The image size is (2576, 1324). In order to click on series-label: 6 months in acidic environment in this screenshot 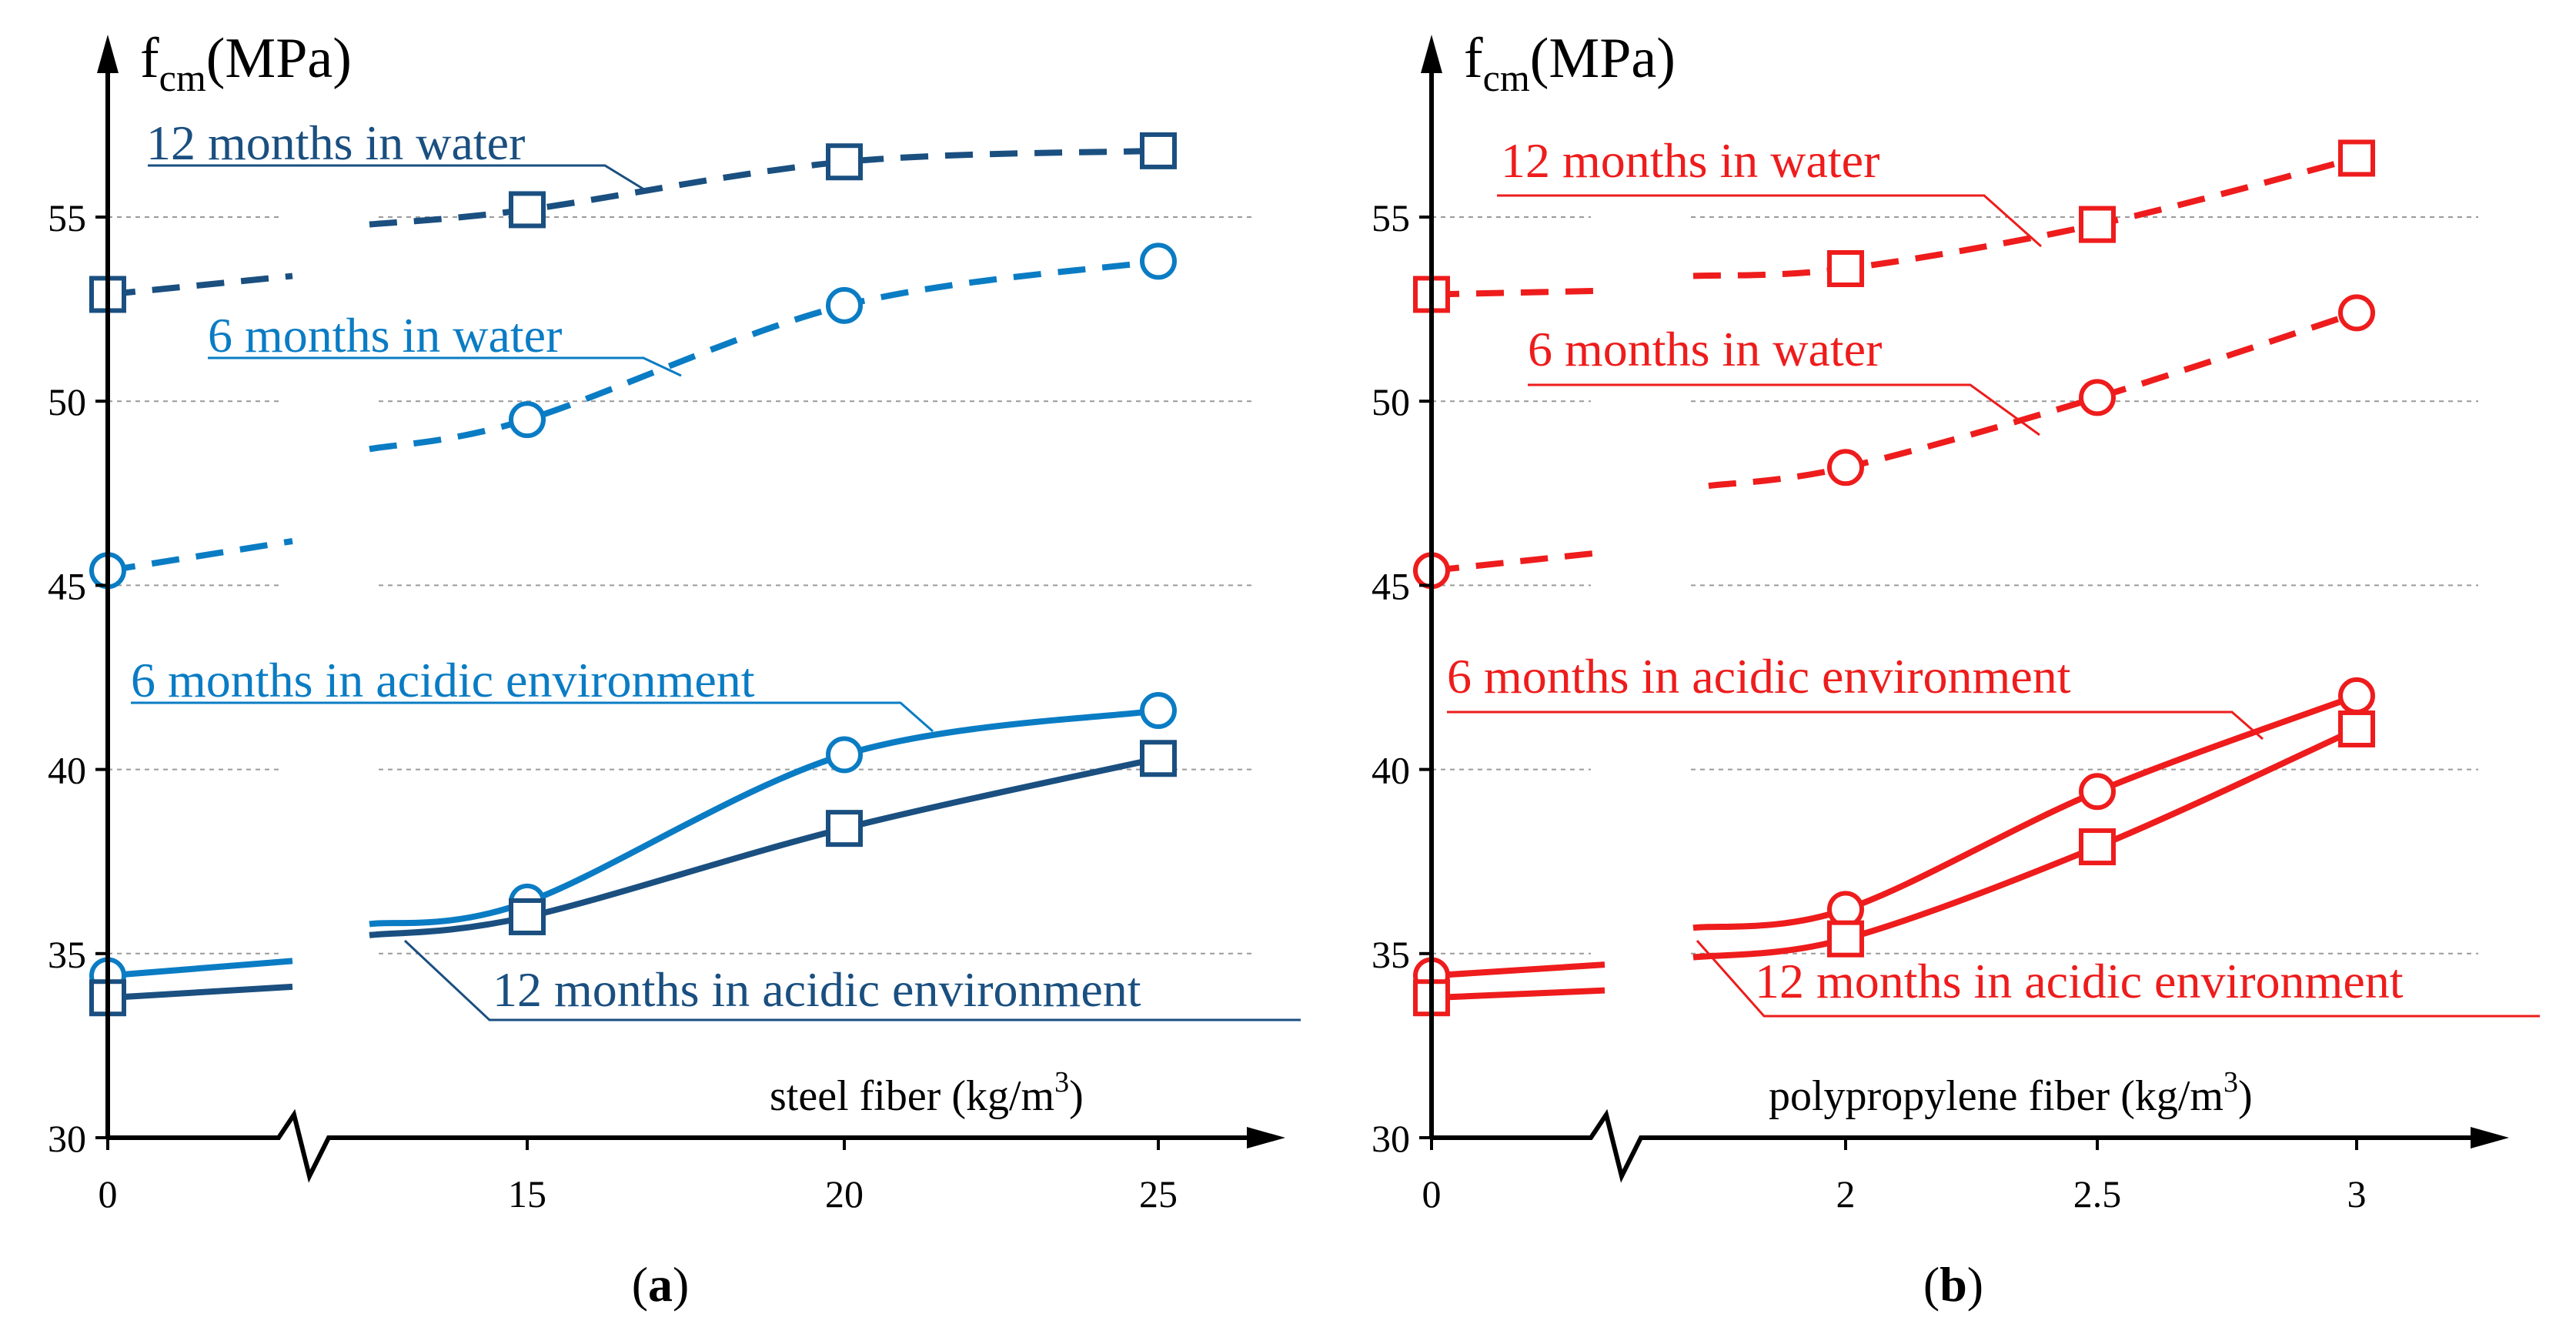, I will do `click(1759, 676)`.